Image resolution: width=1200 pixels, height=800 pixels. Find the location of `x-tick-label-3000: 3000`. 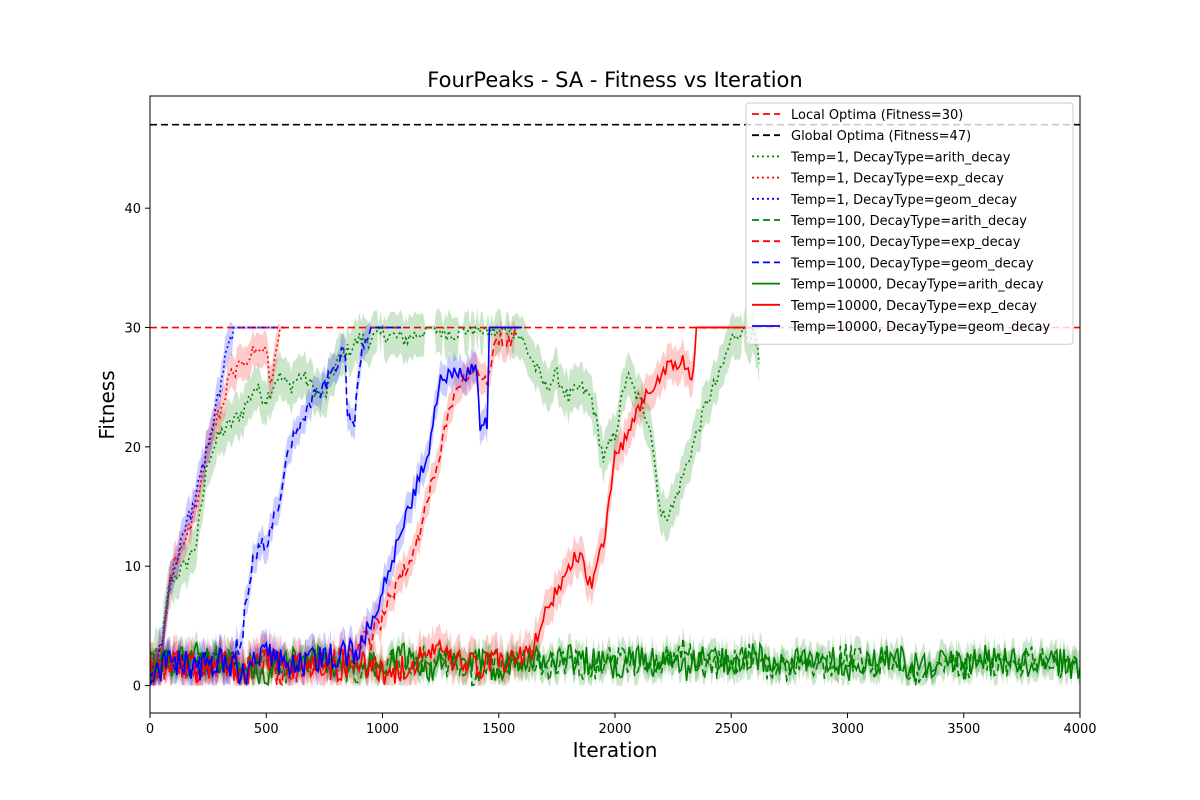

x-tick-label-3000: 3000 is located at coordinates (847, 729).